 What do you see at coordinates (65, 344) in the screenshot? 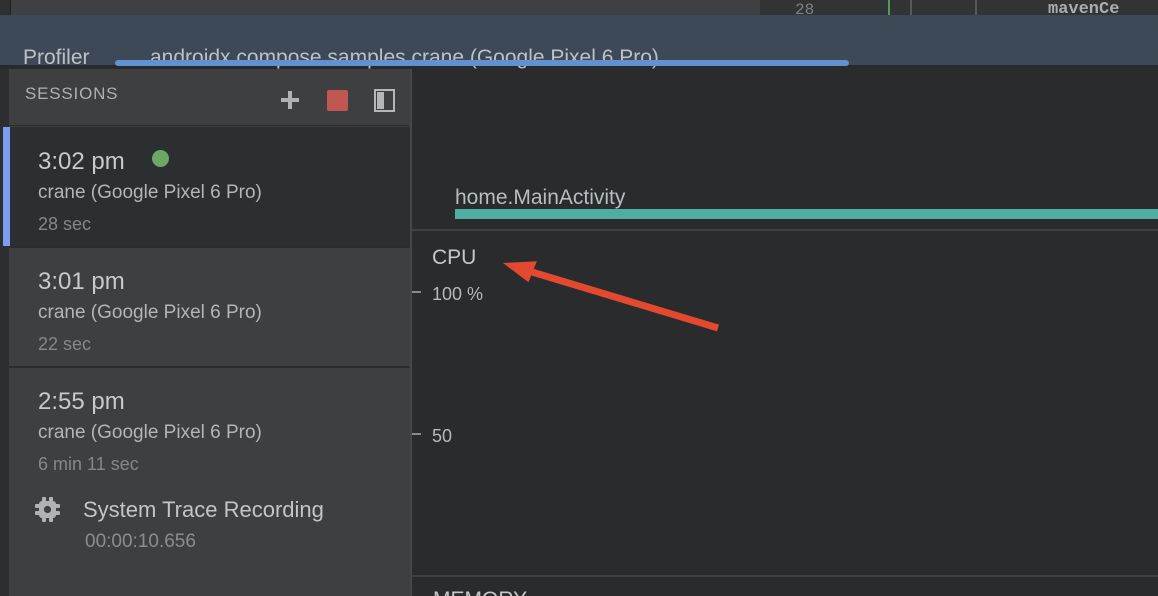
I see `session-duration: 22 sec` at bounding box center [65, 344].